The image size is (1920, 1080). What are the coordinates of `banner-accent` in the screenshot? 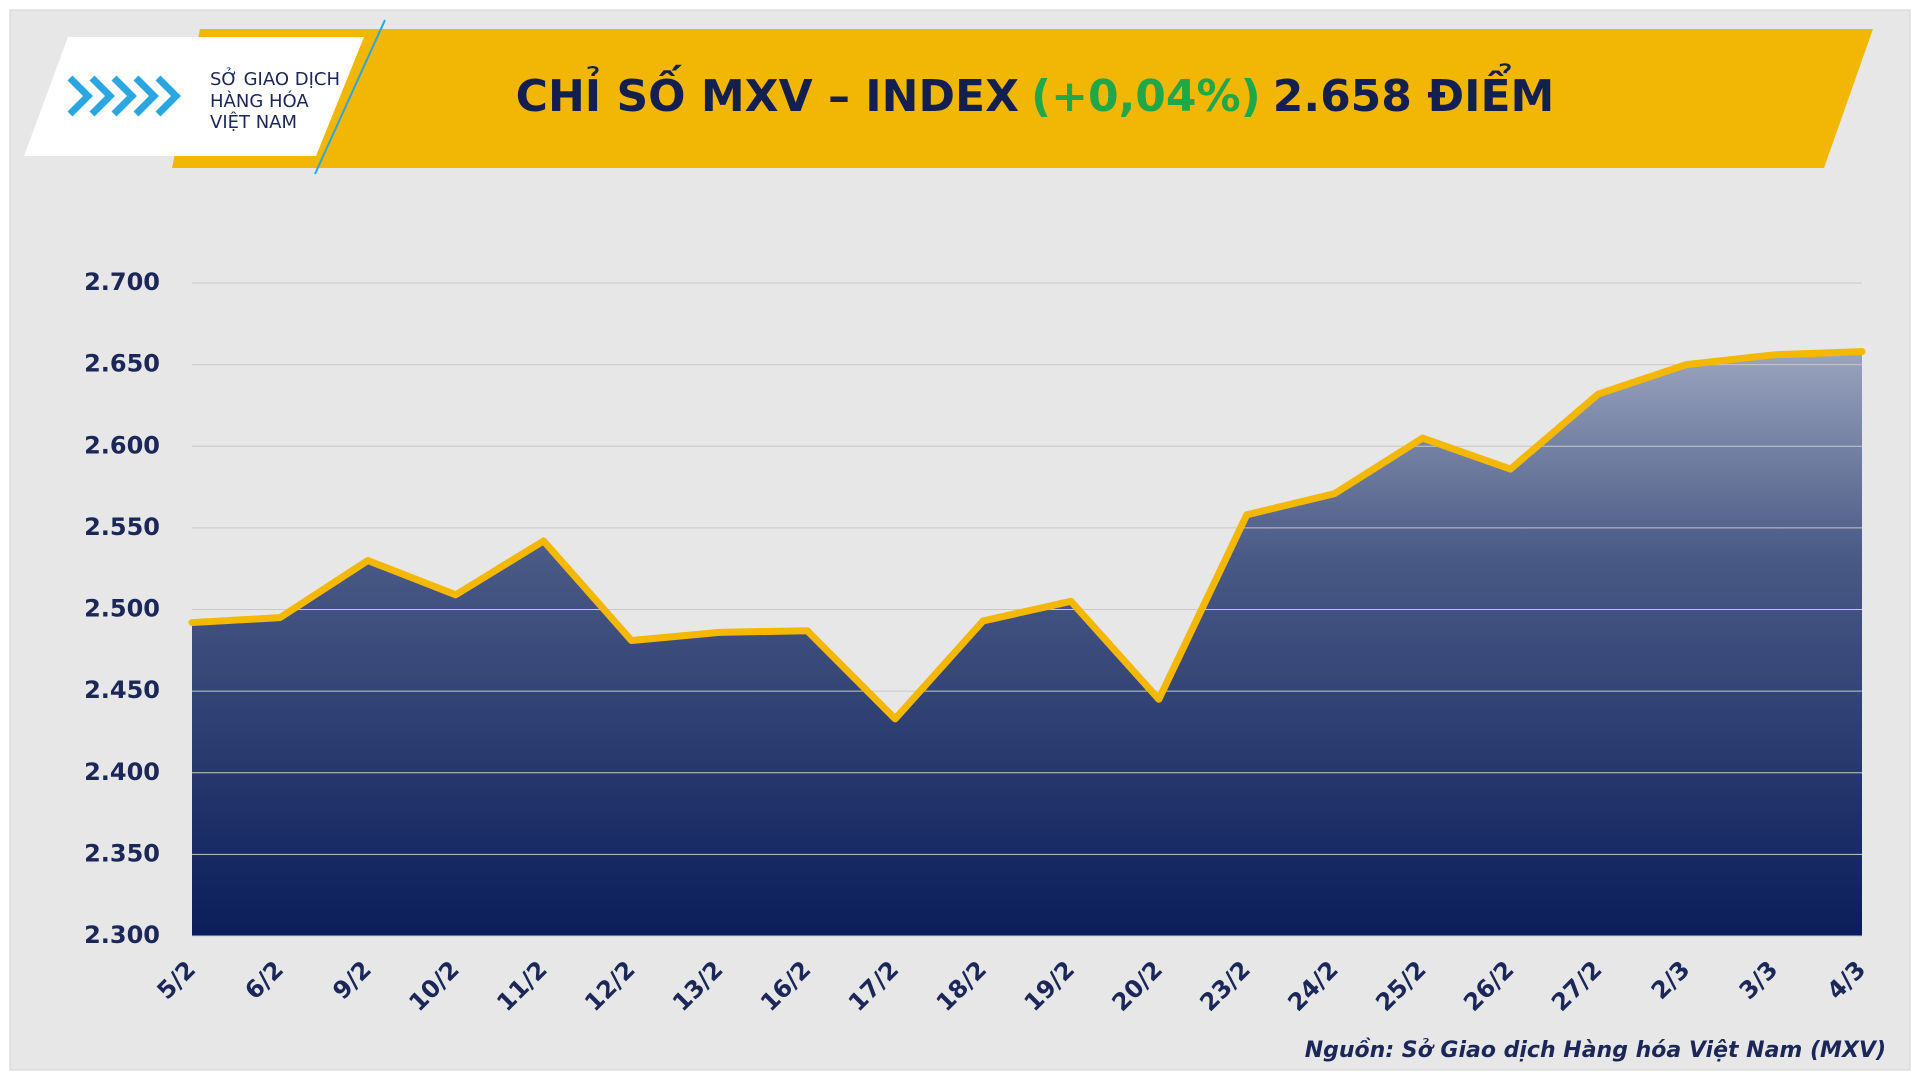 It's located at (350, 97).